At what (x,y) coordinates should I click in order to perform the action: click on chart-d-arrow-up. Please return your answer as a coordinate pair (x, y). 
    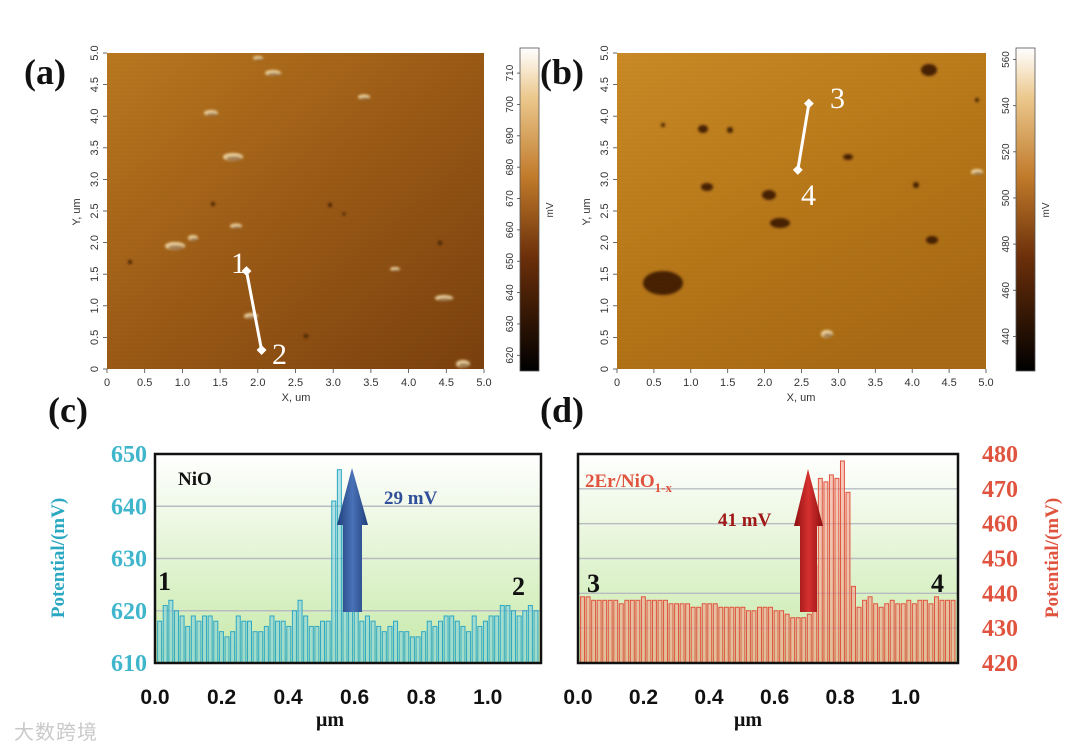
    Looking at the image, I should click on (808, 540).